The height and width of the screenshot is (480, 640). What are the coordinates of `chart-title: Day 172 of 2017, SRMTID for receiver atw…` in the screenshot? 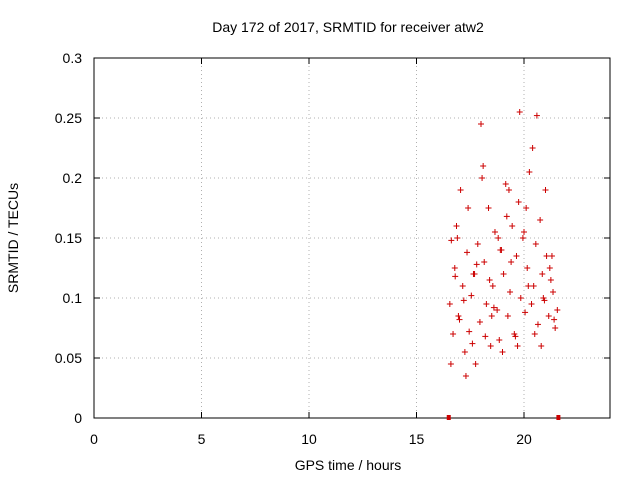 It's located at (348, 27).